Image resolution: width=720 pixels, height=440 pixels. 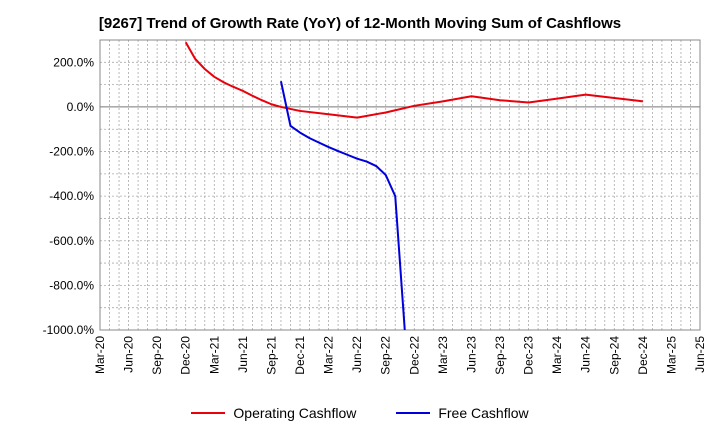 I want to click on y-tick-label: -800.0%, so click(x=71, y=285).